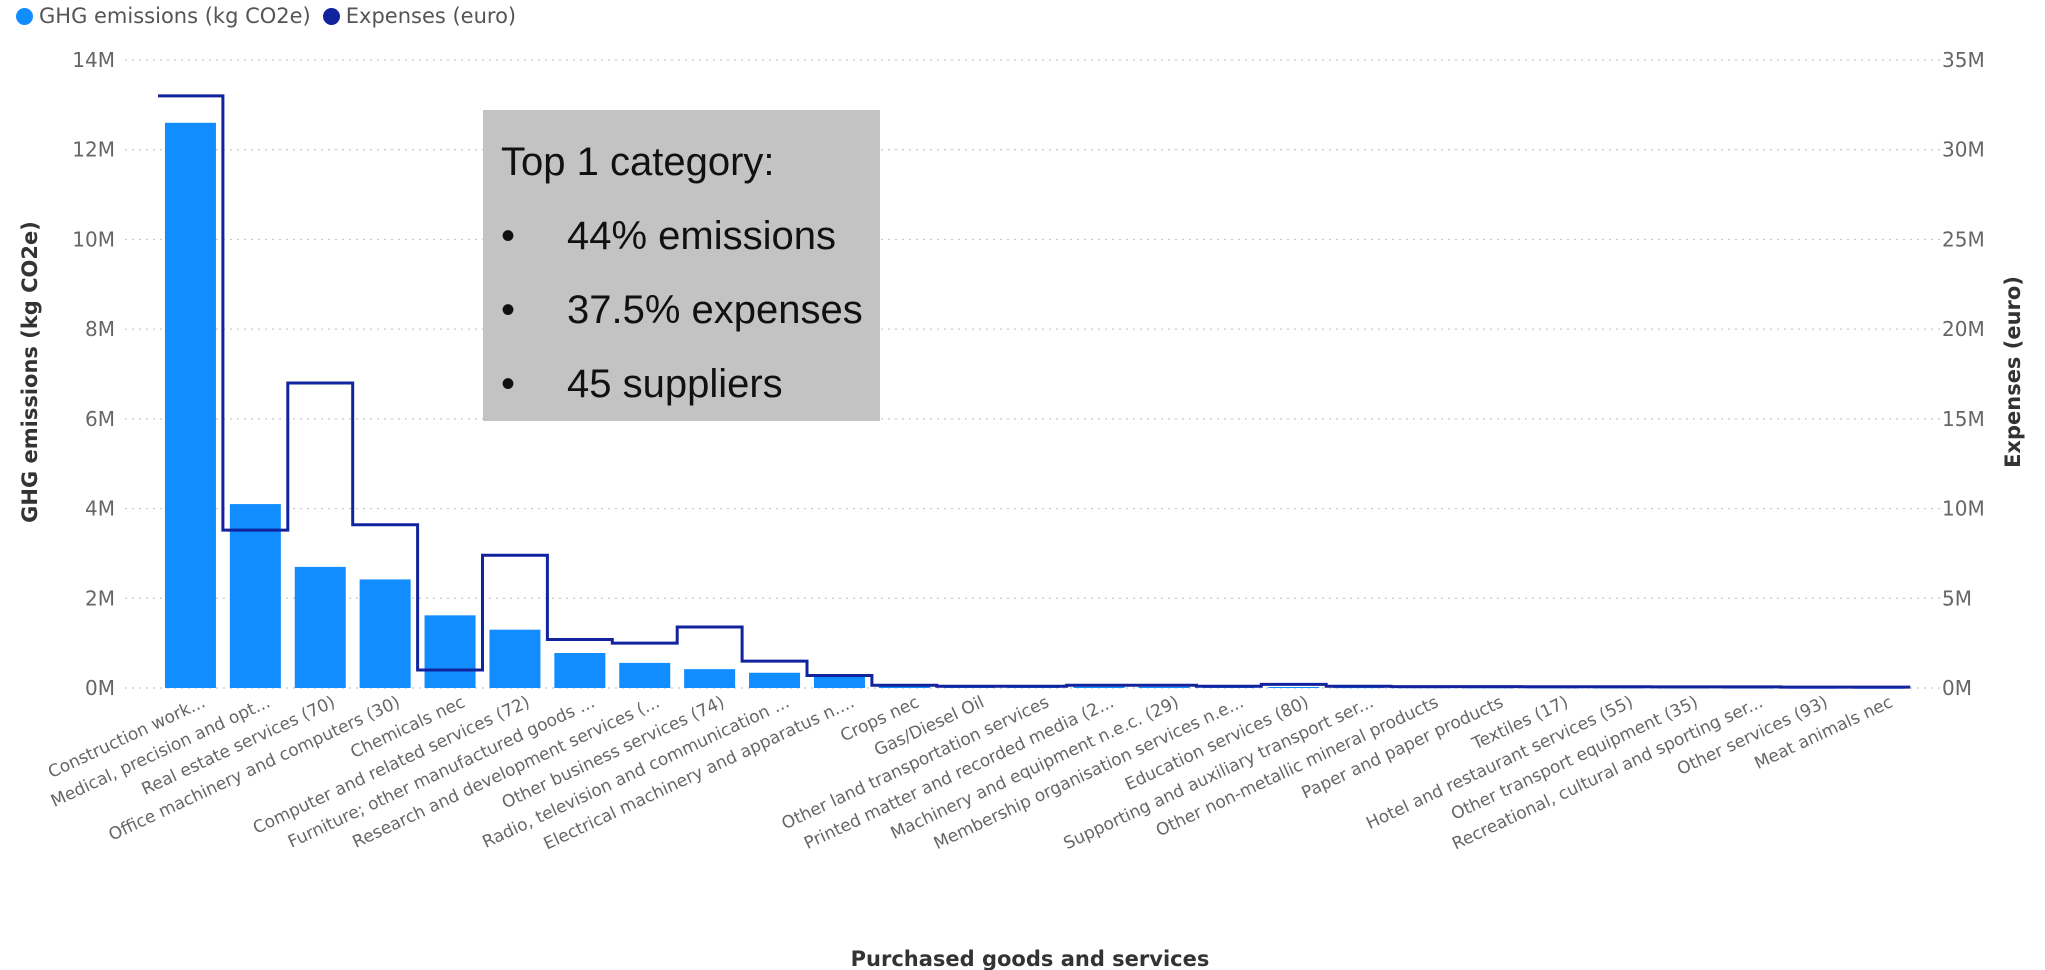 This screenshot has width=2045, height=970. Describe the element at coordinates (1963, 150) in the screenshot. I see `y-tick-right: 30M` at that location.